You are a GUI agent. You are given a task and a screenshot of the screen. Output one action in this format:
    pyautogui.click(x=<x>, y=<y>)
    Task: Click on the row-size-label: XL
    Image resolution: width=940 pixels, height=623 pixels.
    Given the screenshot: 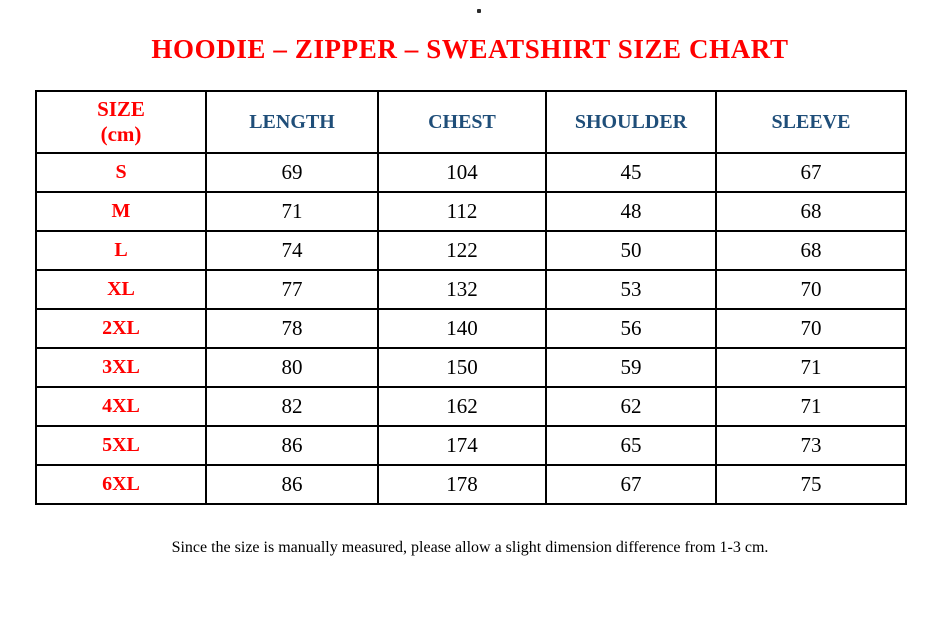 What is the action you would take?
    pyautogui.click(x=121, y=289)
    